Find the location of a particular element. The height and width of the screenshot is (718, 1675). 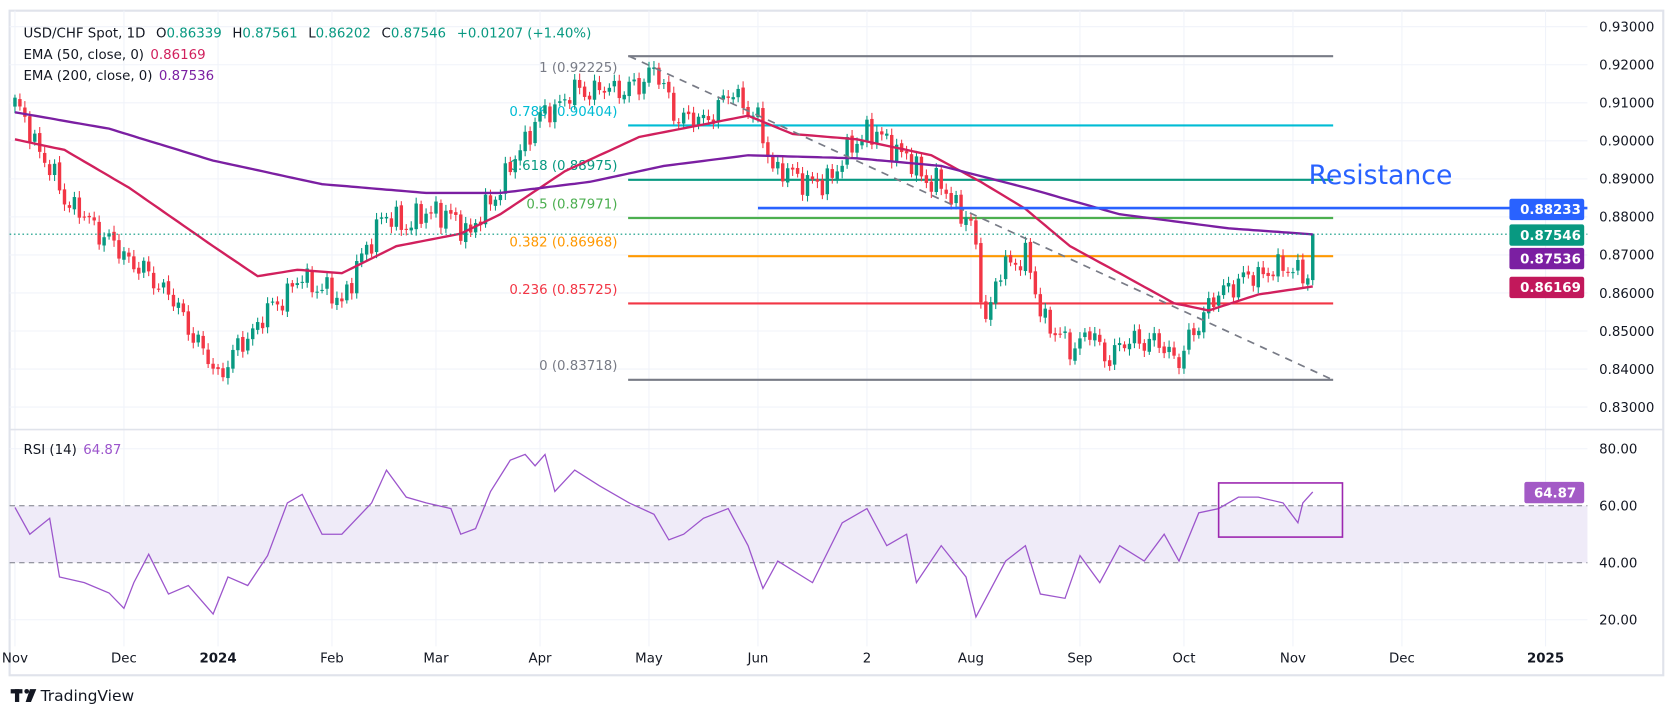

rsi-value: 64.87 is located at coordinates (102, 450).